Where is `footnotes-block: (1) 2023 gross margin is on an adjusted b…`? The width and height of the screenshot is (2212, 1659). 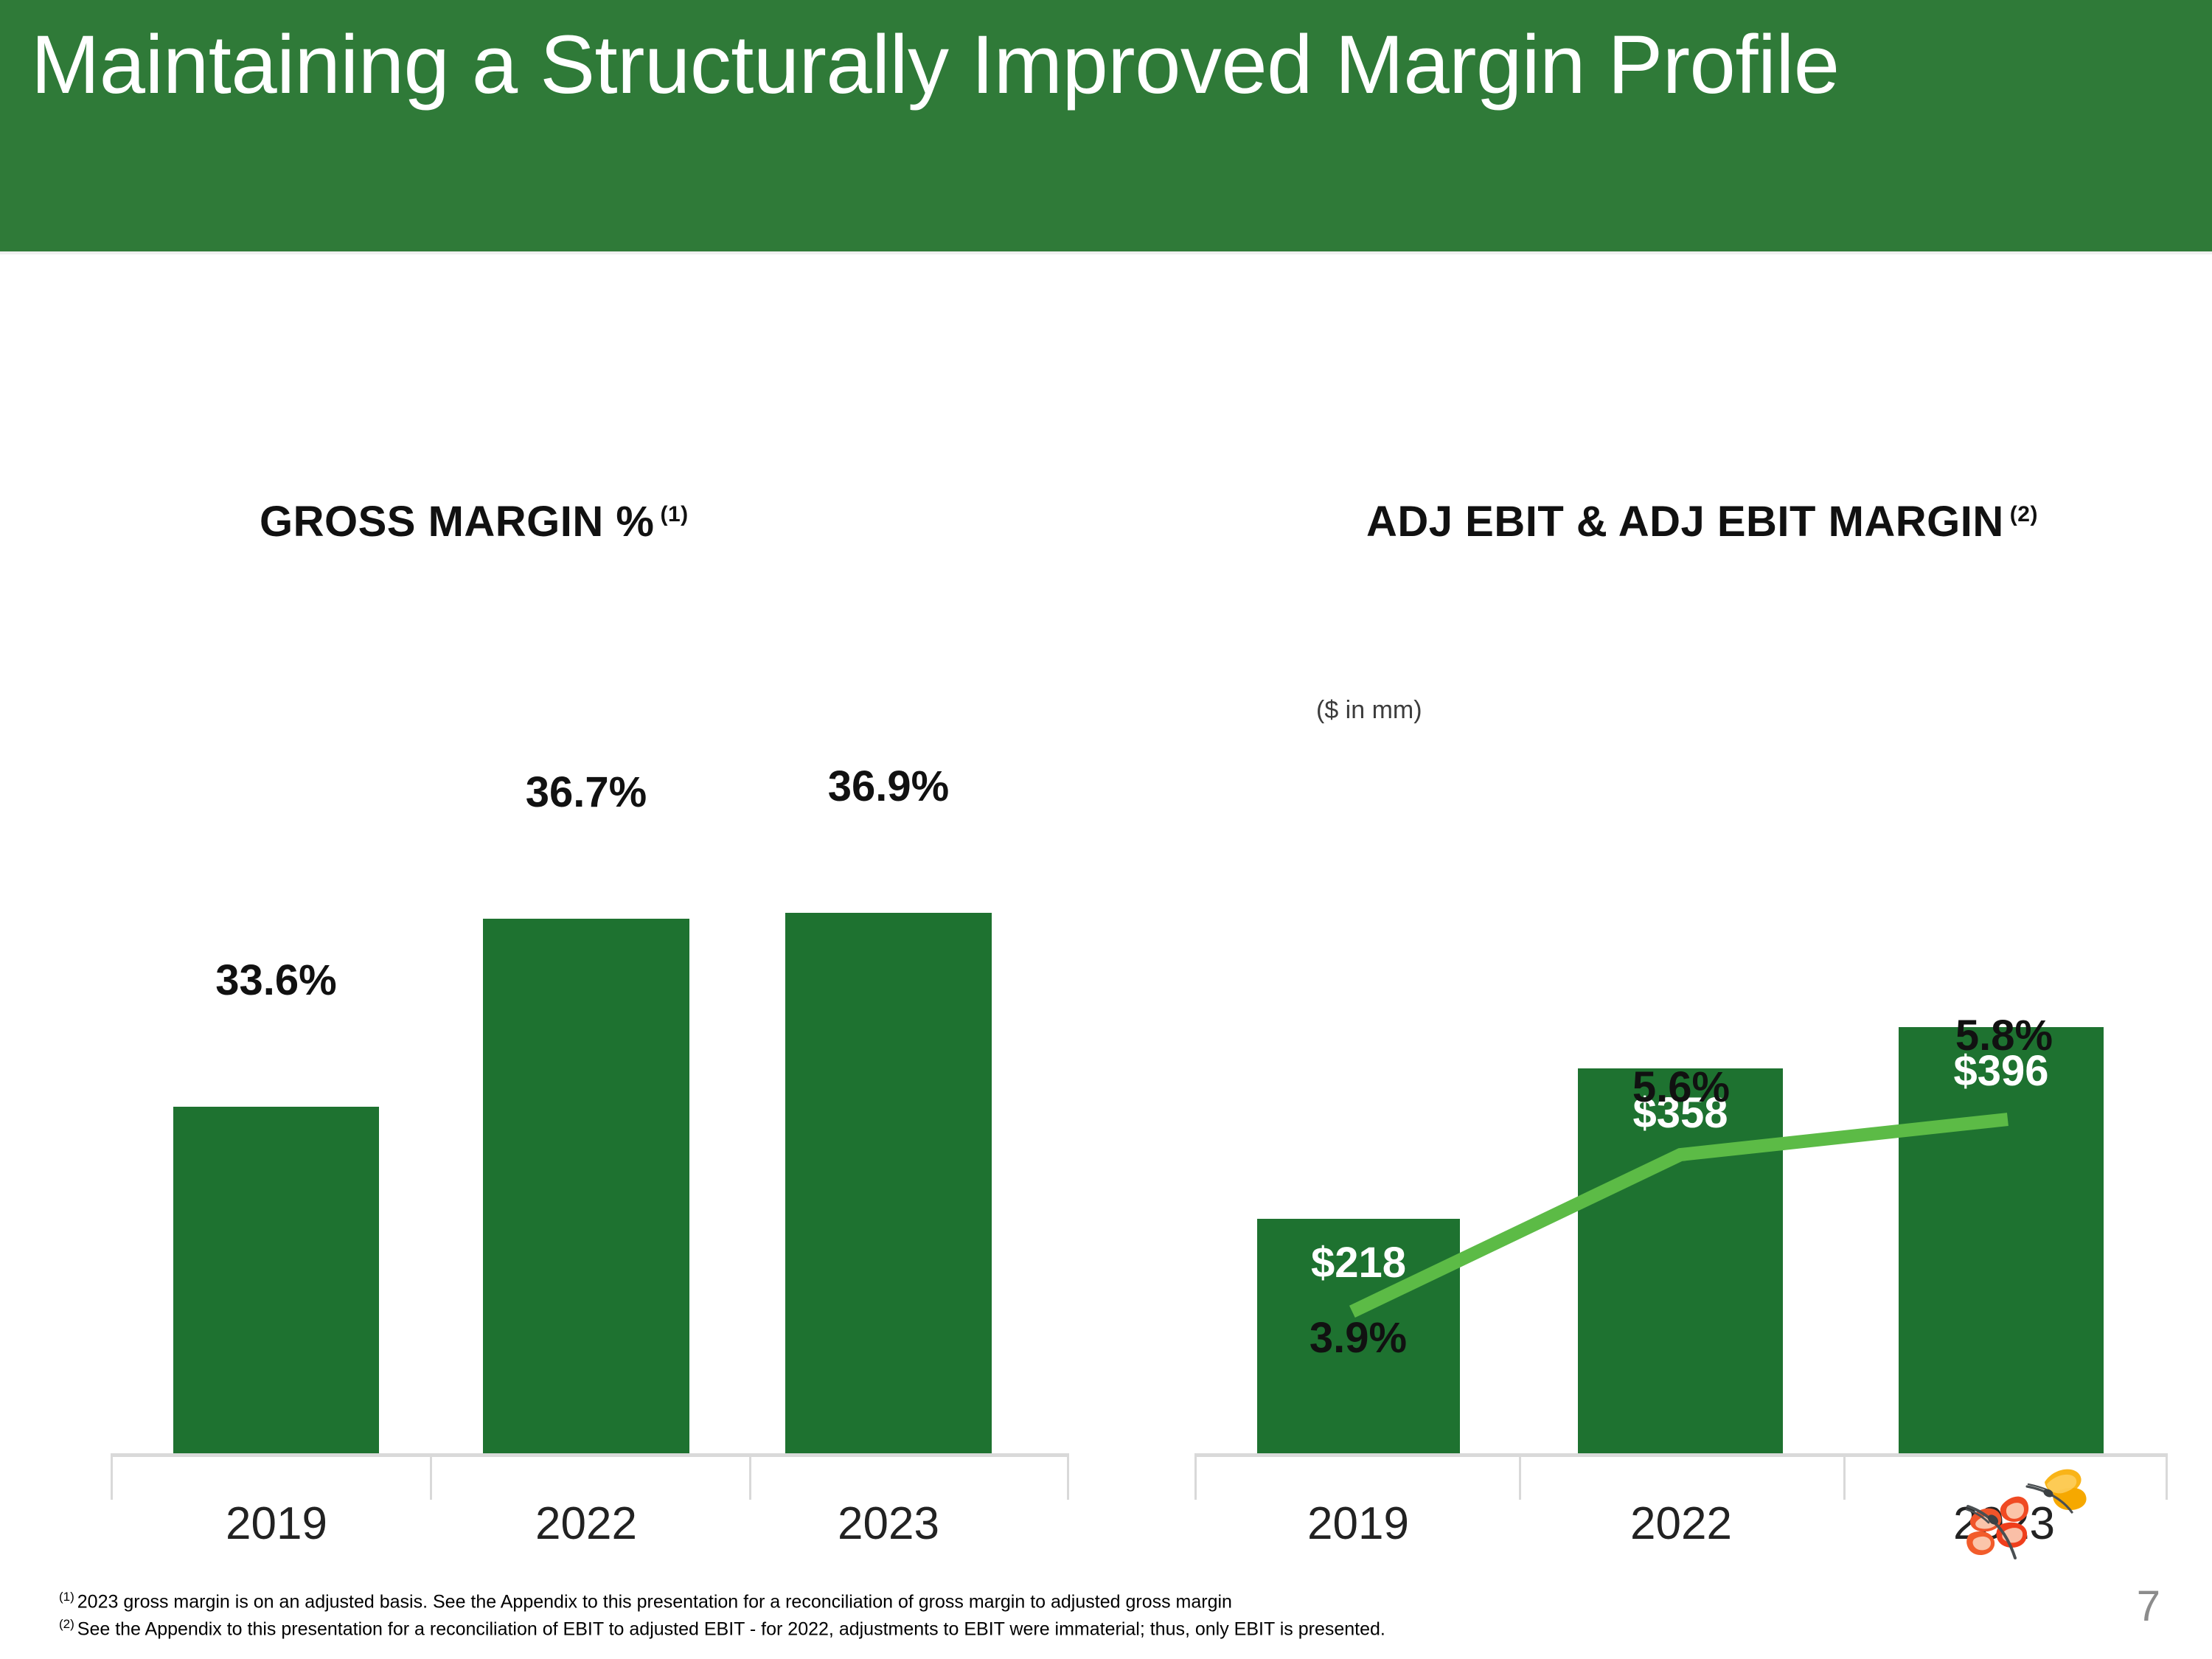
footnotes-block: (1) 2023 gross margin is on an adjusted b… is located at coordinates (944, 1615).